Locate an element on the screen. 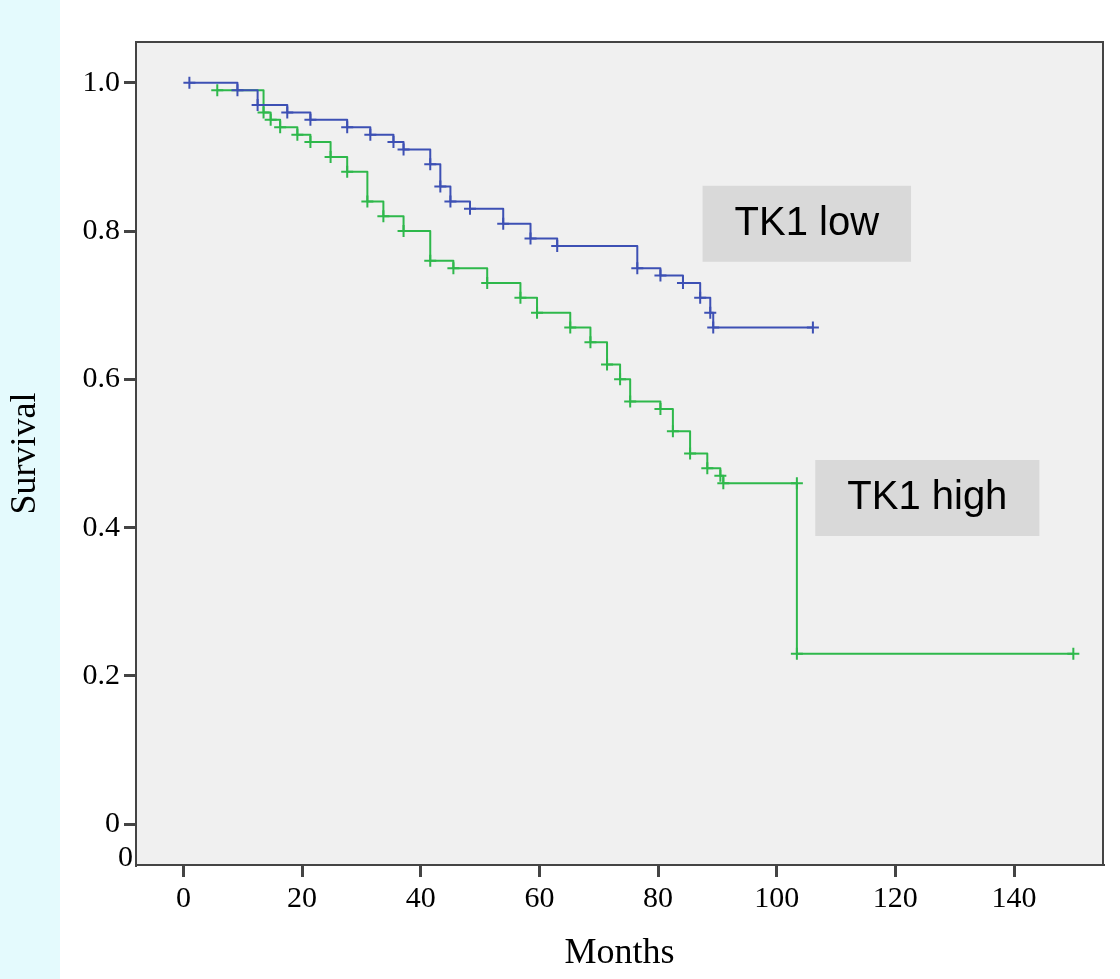 The height and width of the screenshot is (979, 1120). y-tick-label: 0.8 is located at coordinates (101, 228).